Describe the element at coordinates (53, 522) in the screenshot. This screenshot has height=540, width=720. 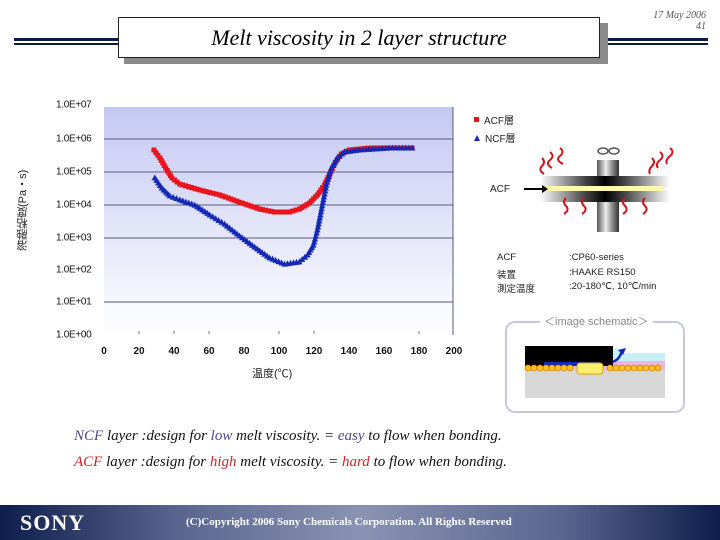
I see `sony-logo: SONY` at that location.